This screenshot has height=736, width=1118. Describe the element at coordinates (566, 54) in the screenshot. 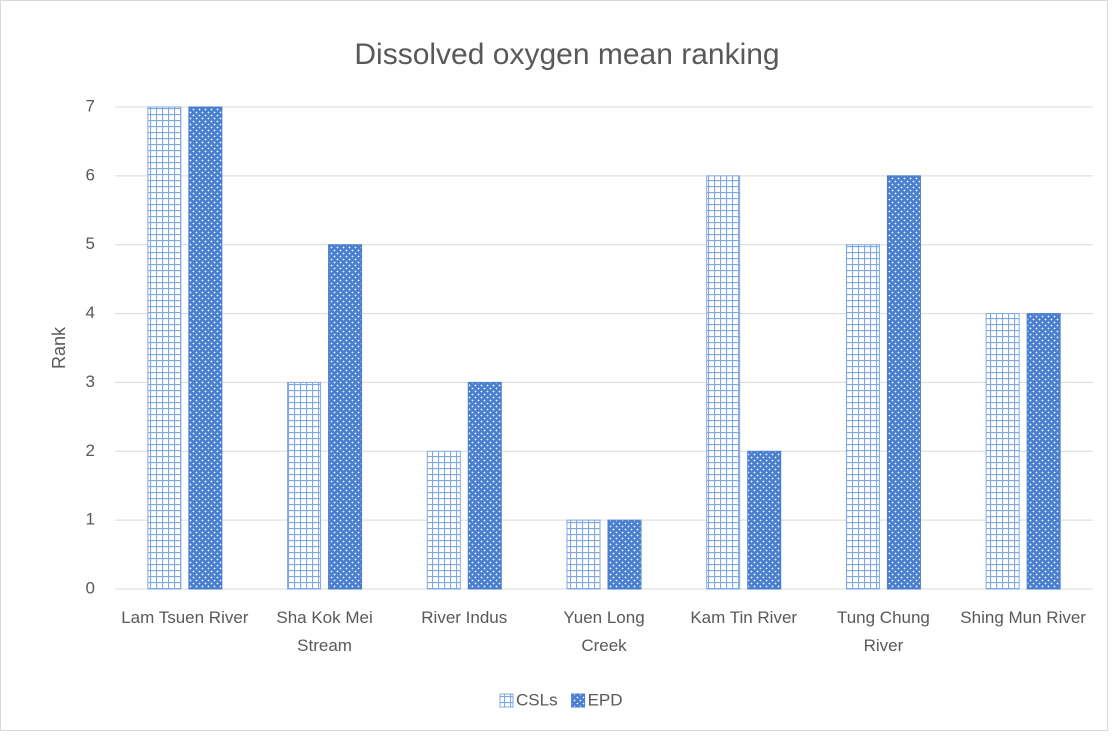

I see `chart-title: Dissolved oxygen mean ranking` at that location.